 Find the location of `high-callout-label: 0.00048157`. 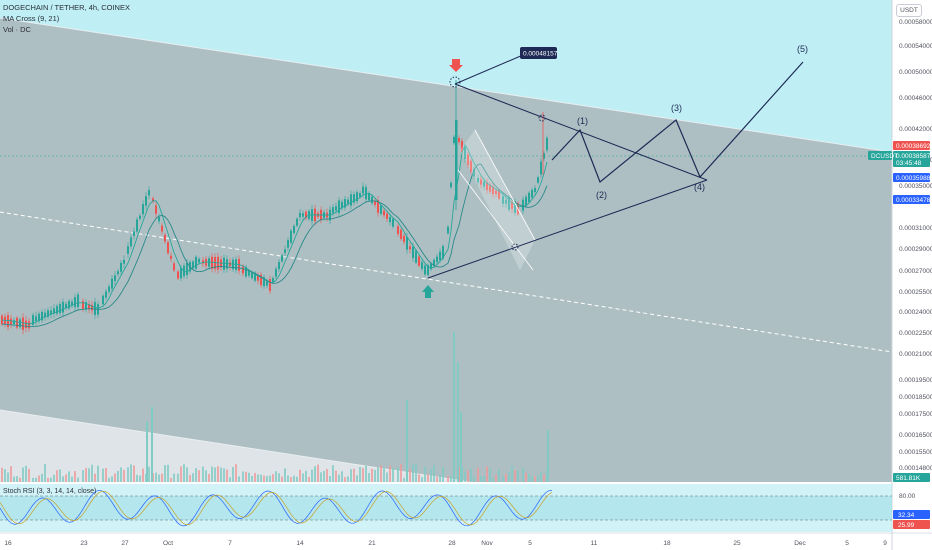

high-callout-label: 0.00048157 is located at coordinates (540, 54).